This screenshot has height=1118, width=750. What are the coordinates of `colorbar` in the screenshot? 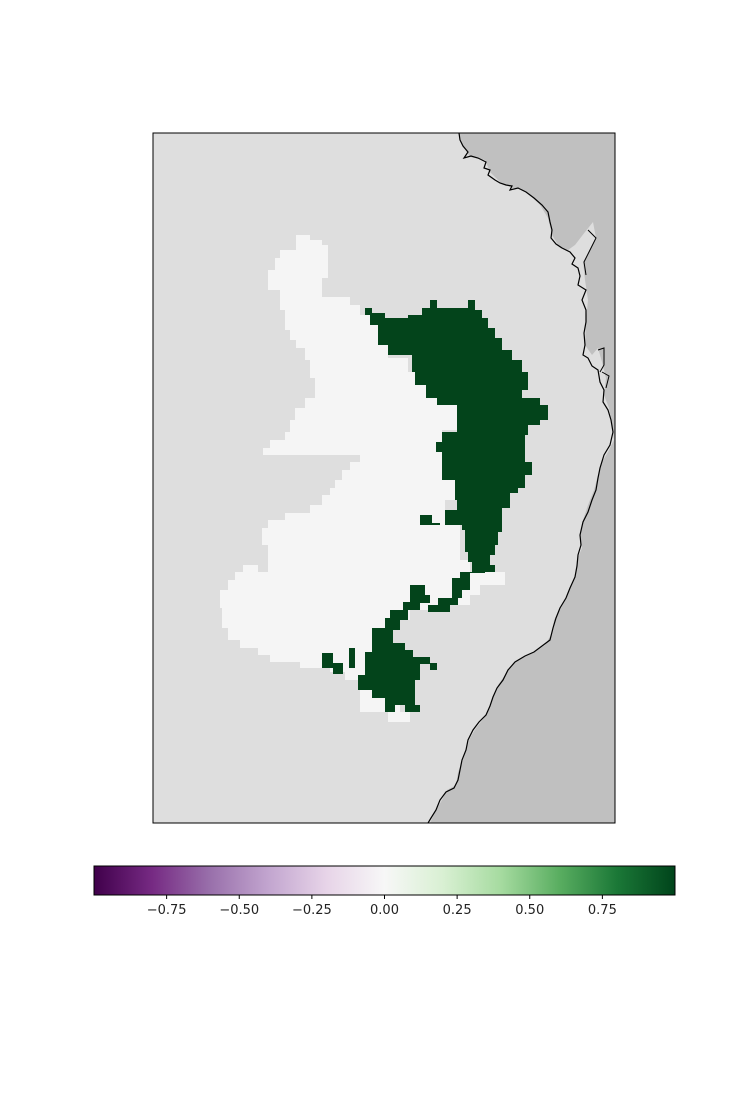 It's located at (384, 882).